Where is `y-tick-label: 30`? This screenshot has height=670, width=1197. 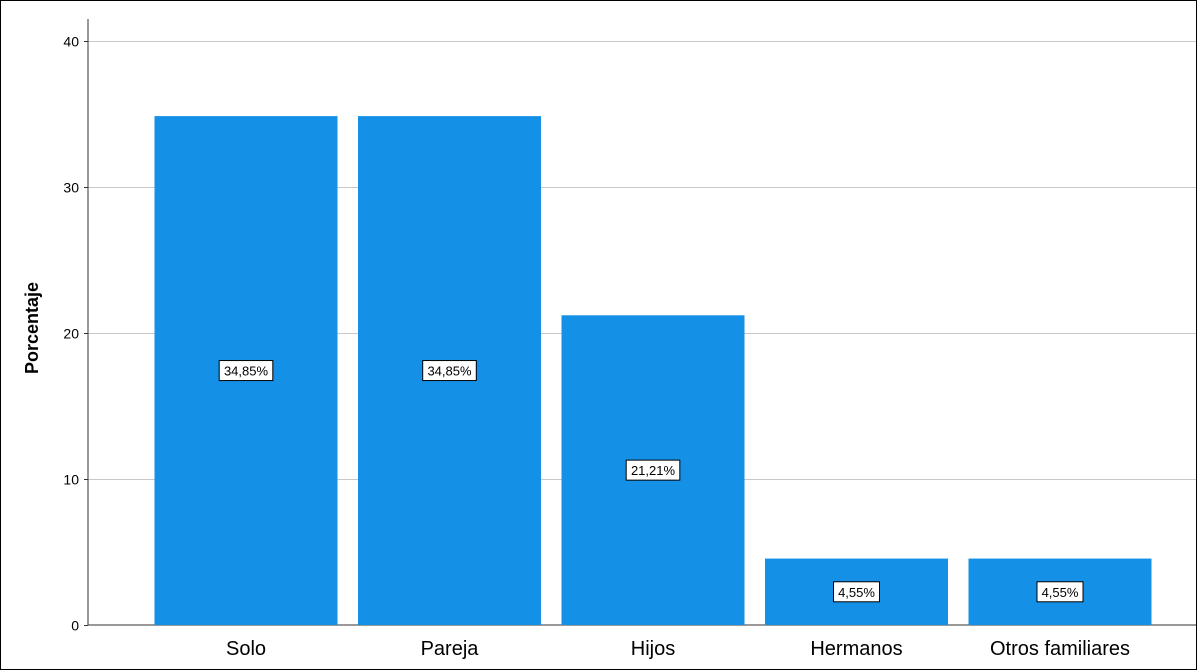
y-tick-label: 30 is located at coordinates (71, 188).